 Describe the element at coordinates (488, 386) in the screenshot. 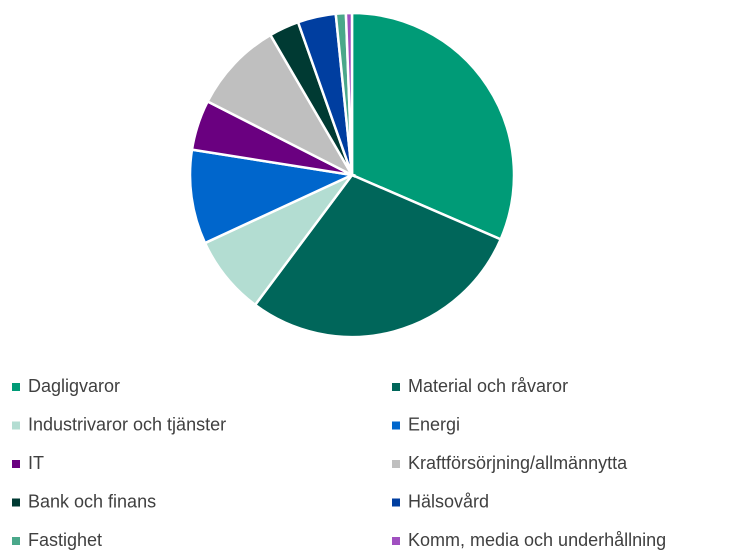

I see `legend-label: Material och råvaror` at that location.